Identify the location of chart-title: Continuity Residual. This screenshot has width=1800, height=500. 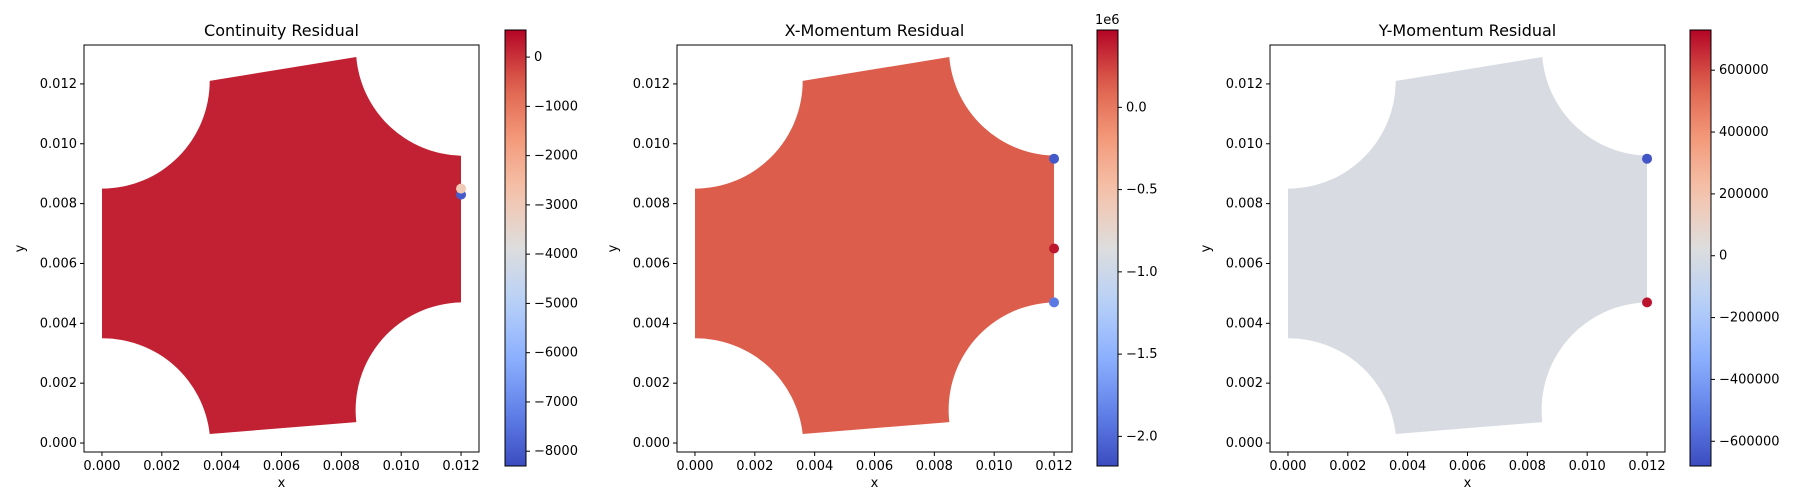
(281, 30).